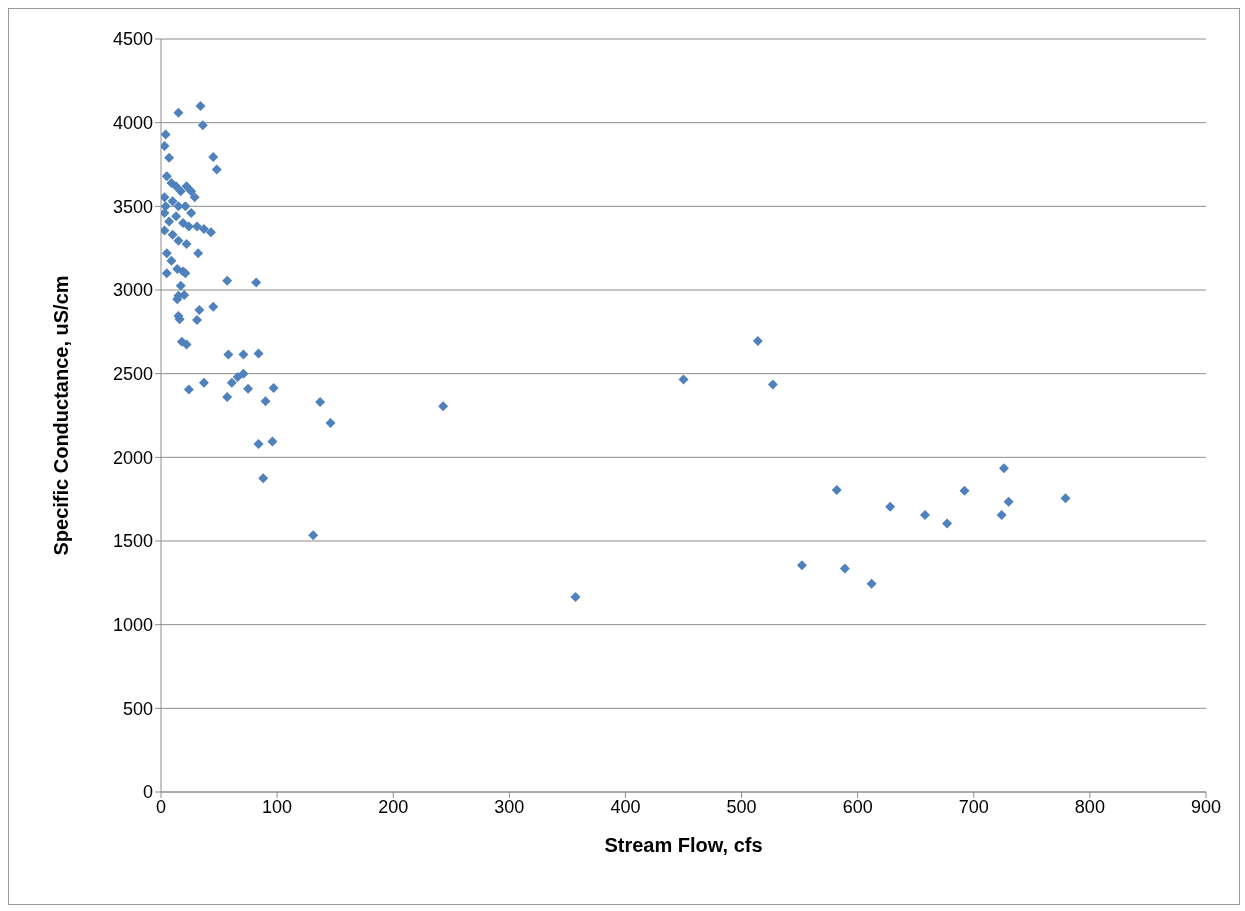  I want to click on x-tick-label: 800, so click(1089, 806).